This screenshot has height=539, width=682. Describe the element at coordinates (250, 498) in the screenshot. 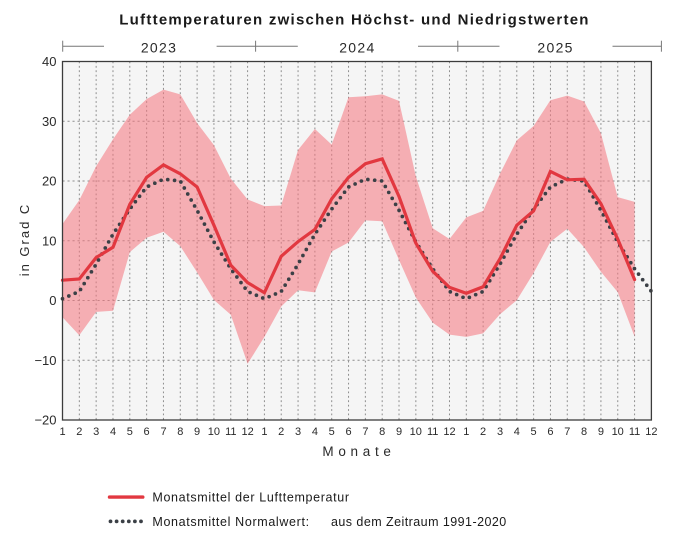

I see `svg-text:Monatsmittel der Lufttemperatu: Monatsmittel der Lufttemperatur` at that location.